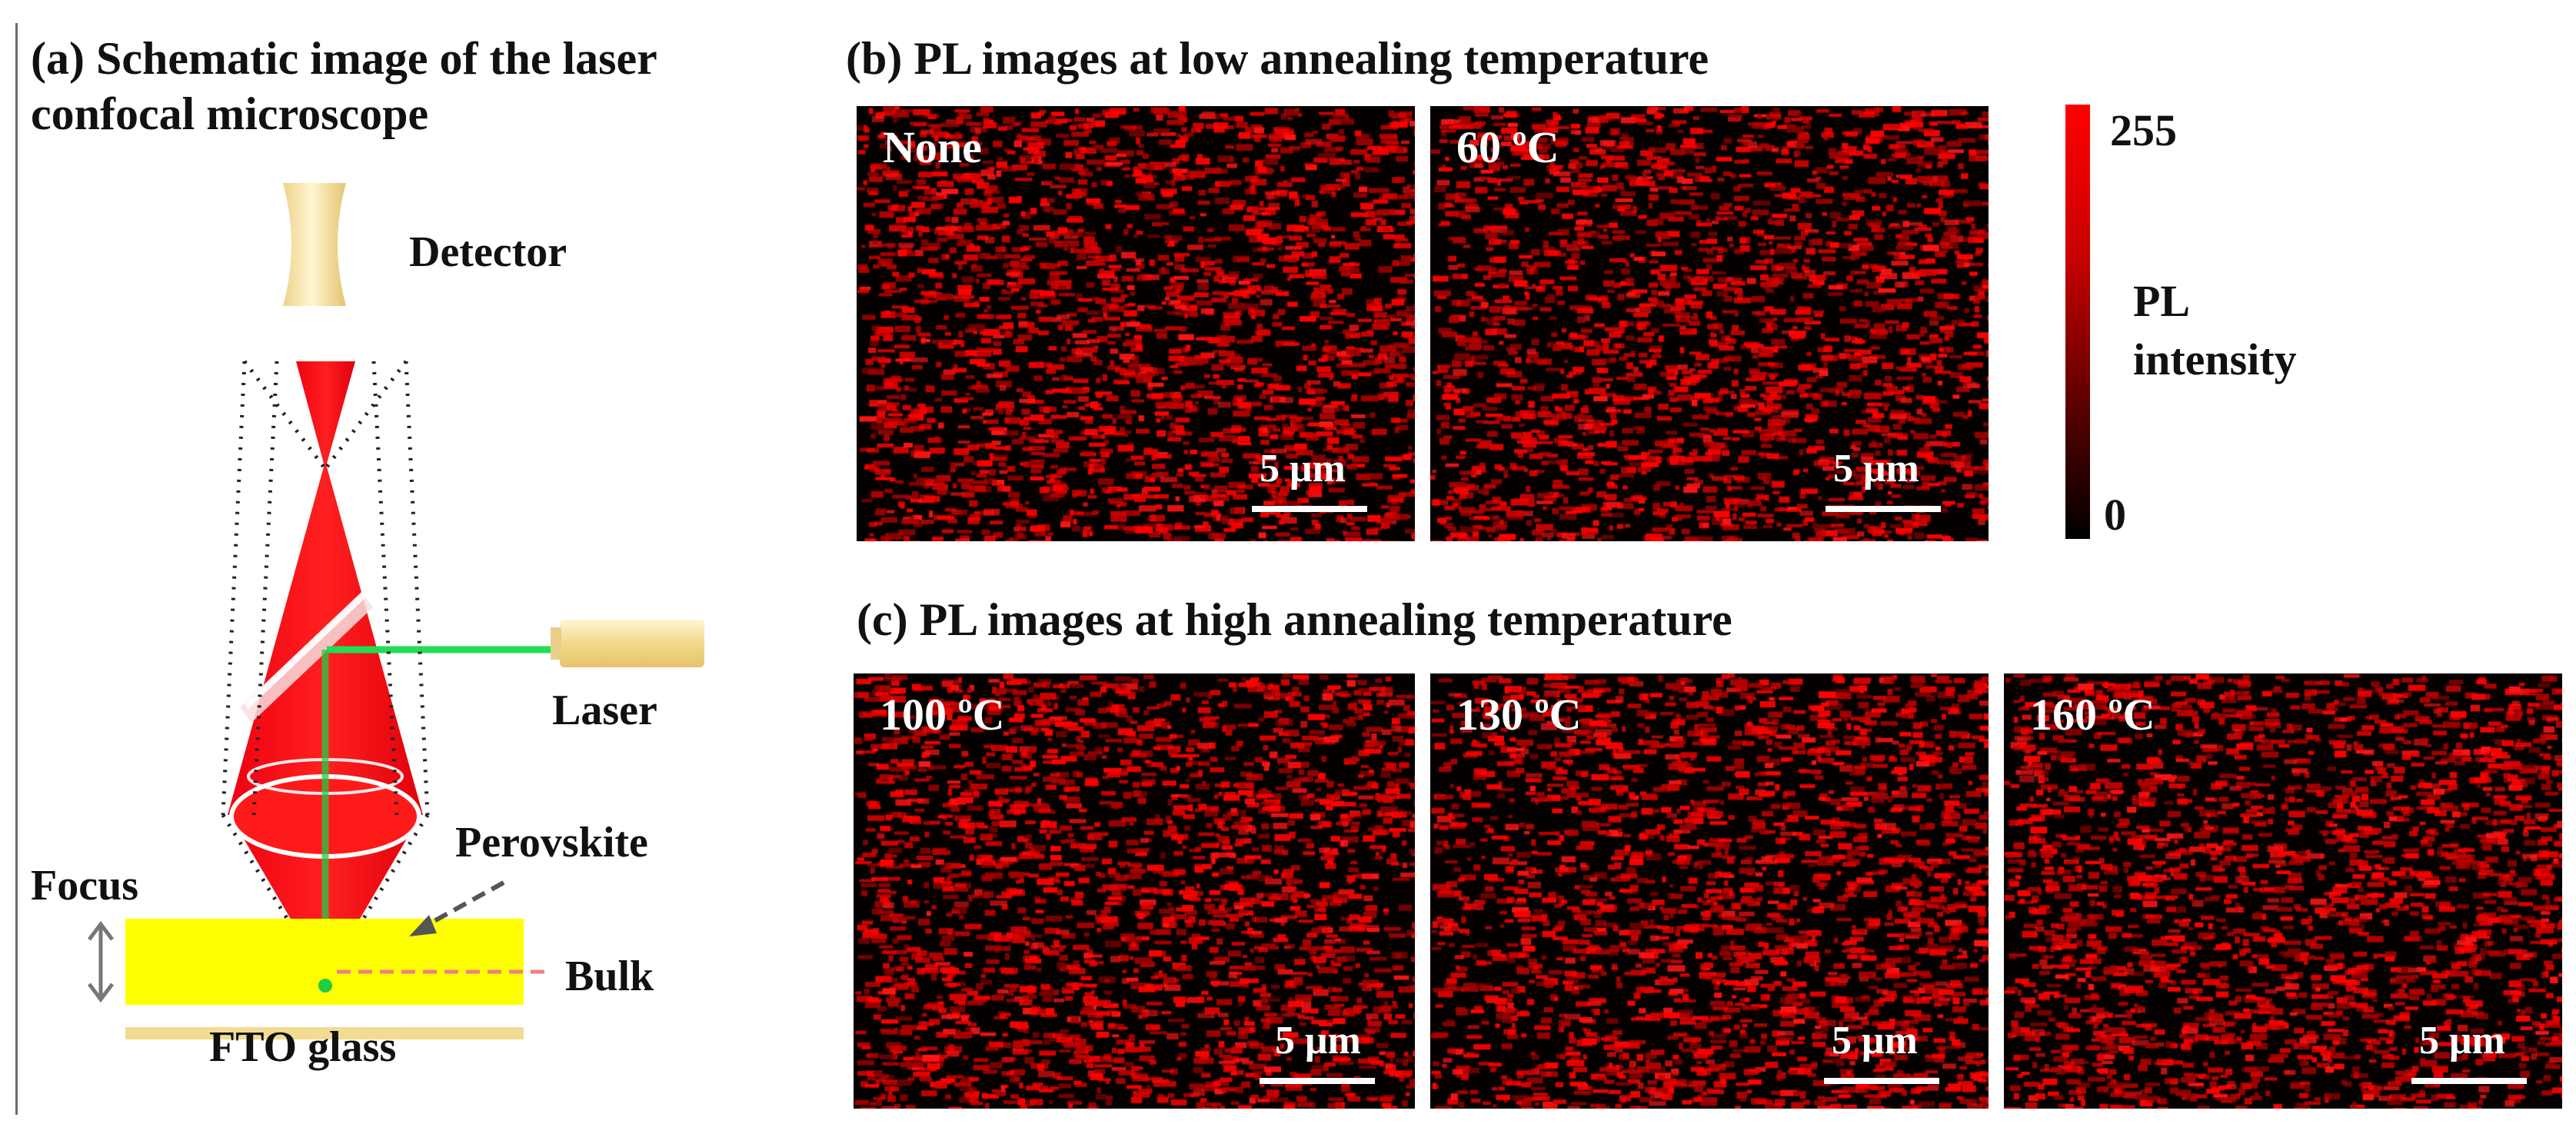 This screenshot has height=1124, width=2576. What do you see at coordinates (488, 252) in the screenshot?
I see `label-detector: Detector` at bounding box center [488, 252].